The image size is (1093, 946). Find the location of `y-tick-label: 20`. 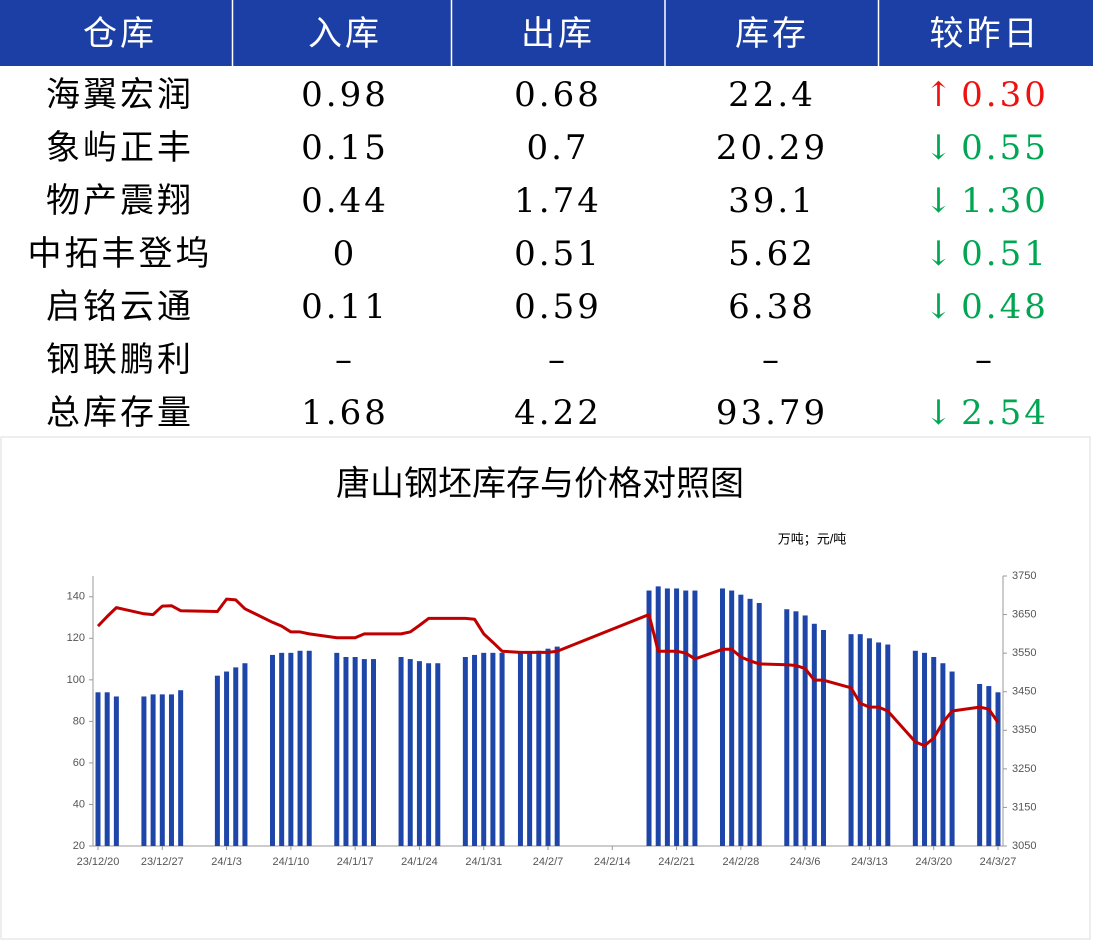

y-tick-label: 20 is located at coordinates (79, 846).